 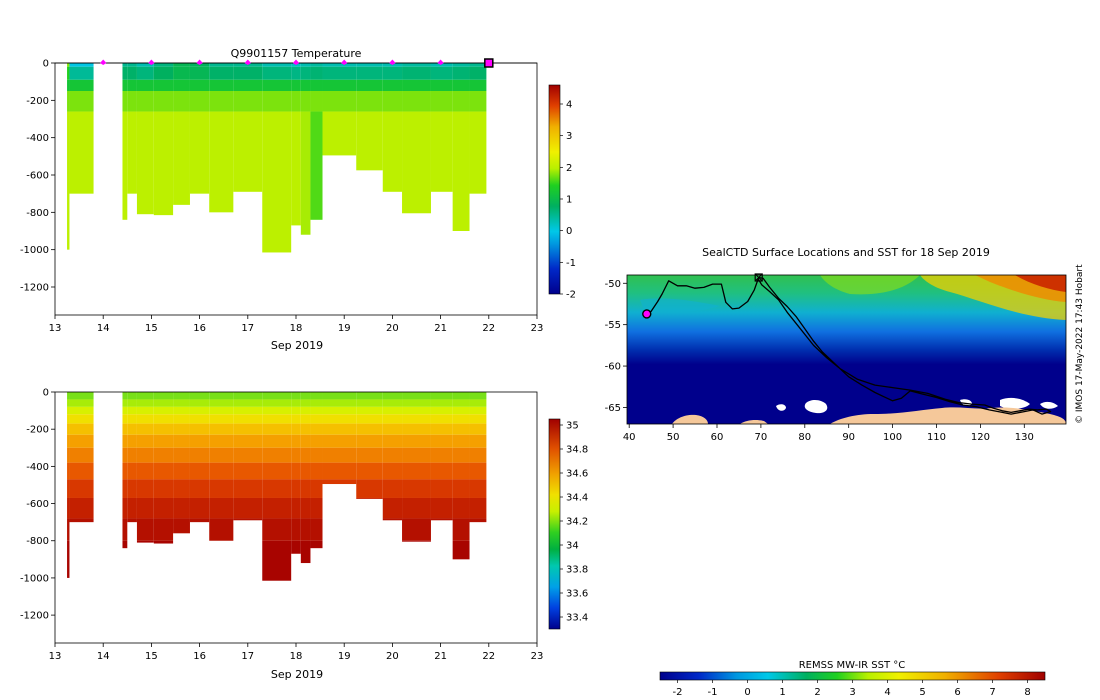 I want to click on colorbar-tick-label: -1, so click(x=713, y=692).